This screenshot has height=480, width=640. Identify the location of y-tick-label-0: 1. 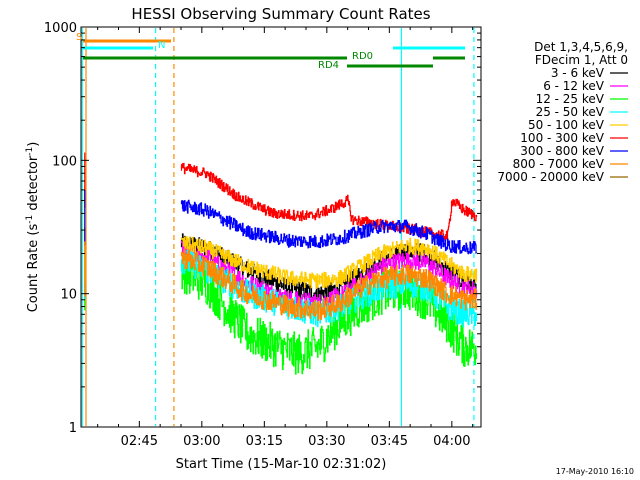
(73, 428).